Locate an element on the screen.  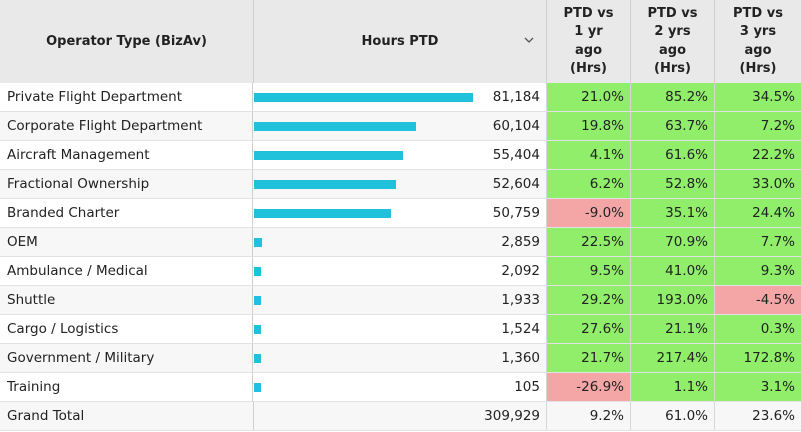
pct-change-cell: 61.0% is located at coordinates (672, 416).